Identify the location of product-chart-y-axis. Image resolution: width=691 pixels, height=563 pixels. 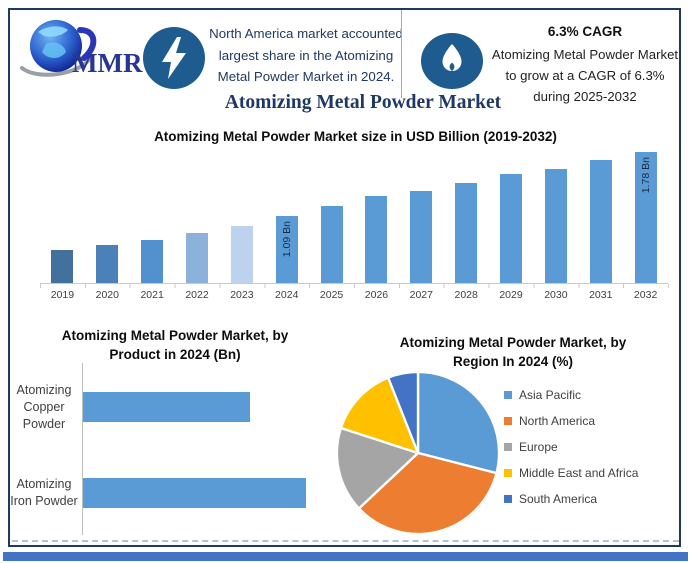
(82, 449).